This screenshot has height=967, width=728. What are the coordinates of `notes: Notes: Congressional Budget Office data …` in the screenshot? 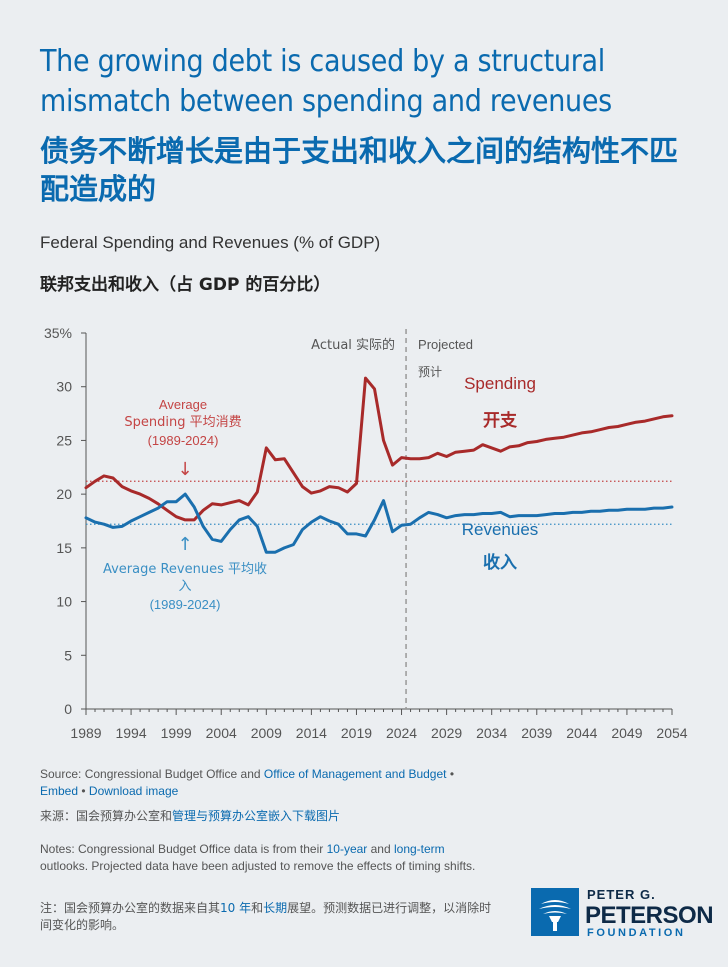 It's located at (260, 858).